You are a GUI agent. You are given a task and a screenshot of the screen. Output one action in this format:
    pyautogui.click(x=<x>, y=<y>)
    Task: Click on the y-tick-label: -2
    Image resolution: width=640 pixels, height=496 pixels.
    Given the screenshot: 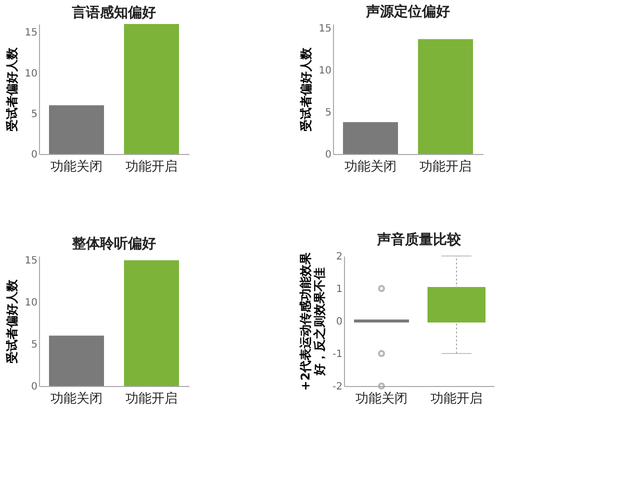 What is the action you would take?
    pyautogui.click(x=337, y=387)
    